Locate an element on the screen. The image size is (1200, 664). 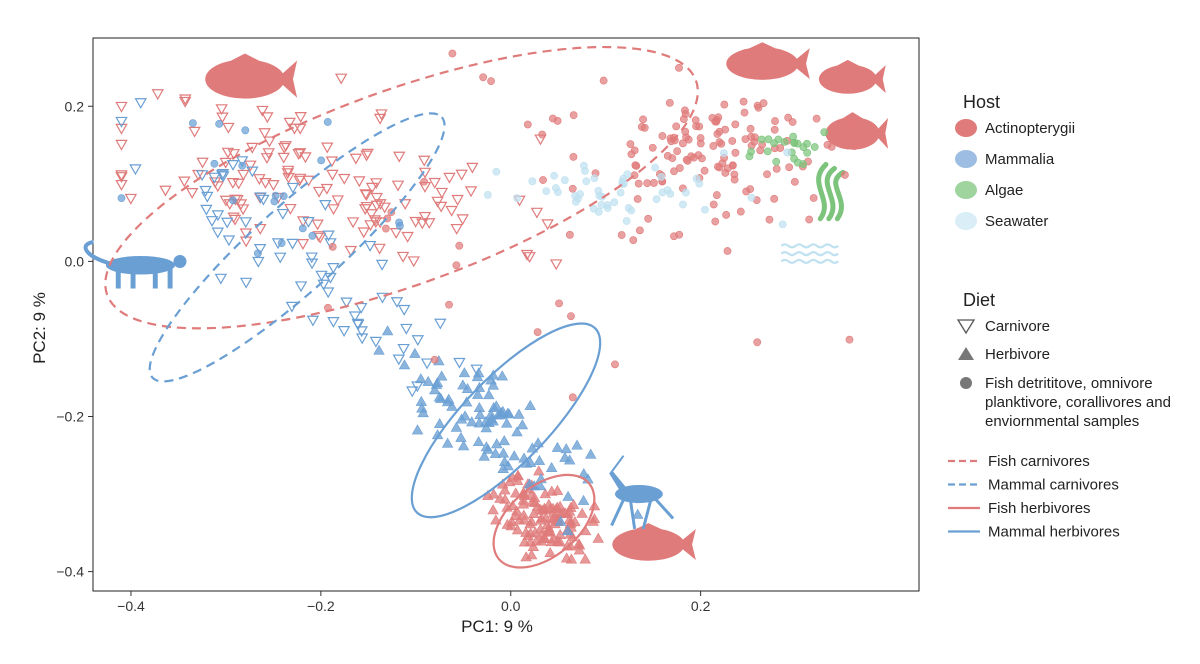
ellipse-fish-herbivores is located at coordinates (544, 521).